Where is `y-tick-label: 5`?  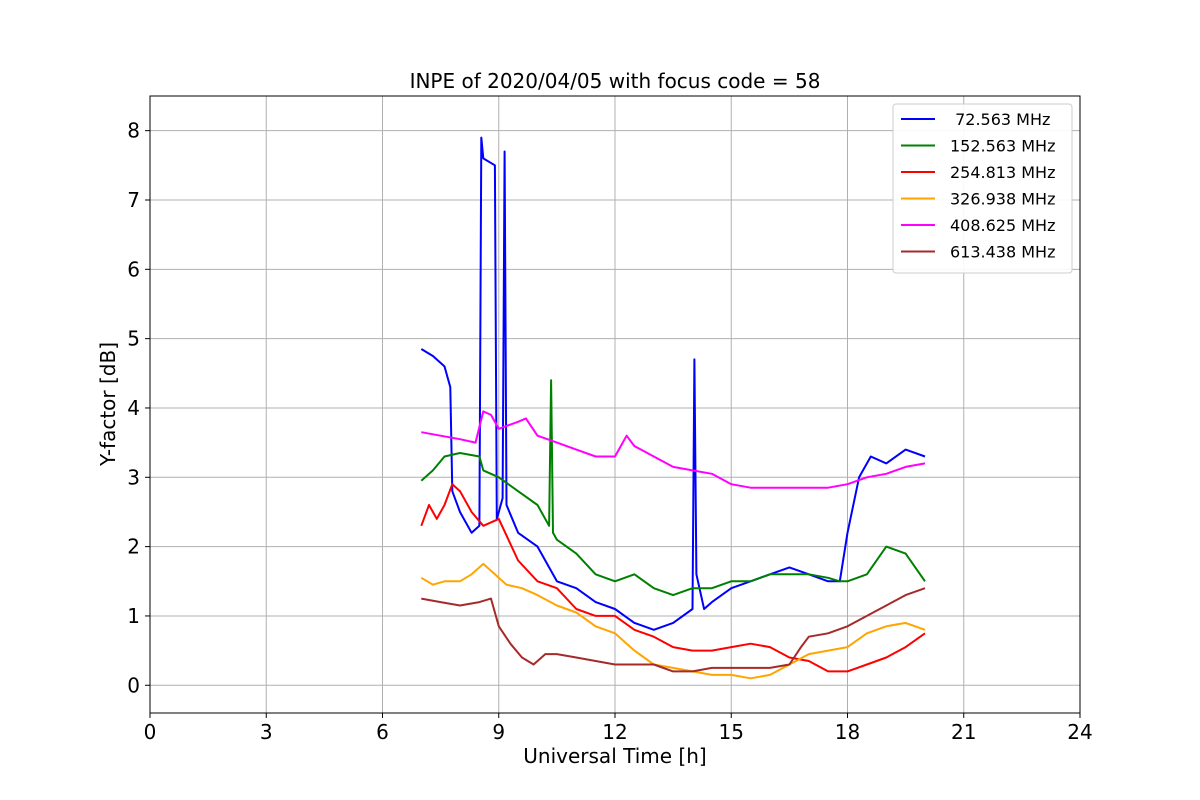
y-tick-label: 5 is located at coordinates (133, 339).